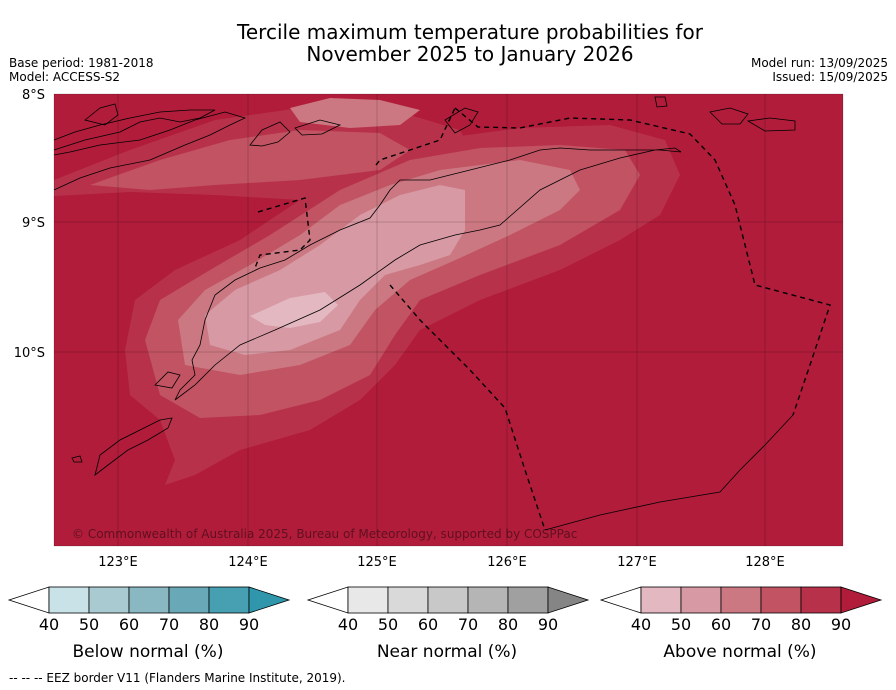  I want to click on island-d, so click(661, 102).